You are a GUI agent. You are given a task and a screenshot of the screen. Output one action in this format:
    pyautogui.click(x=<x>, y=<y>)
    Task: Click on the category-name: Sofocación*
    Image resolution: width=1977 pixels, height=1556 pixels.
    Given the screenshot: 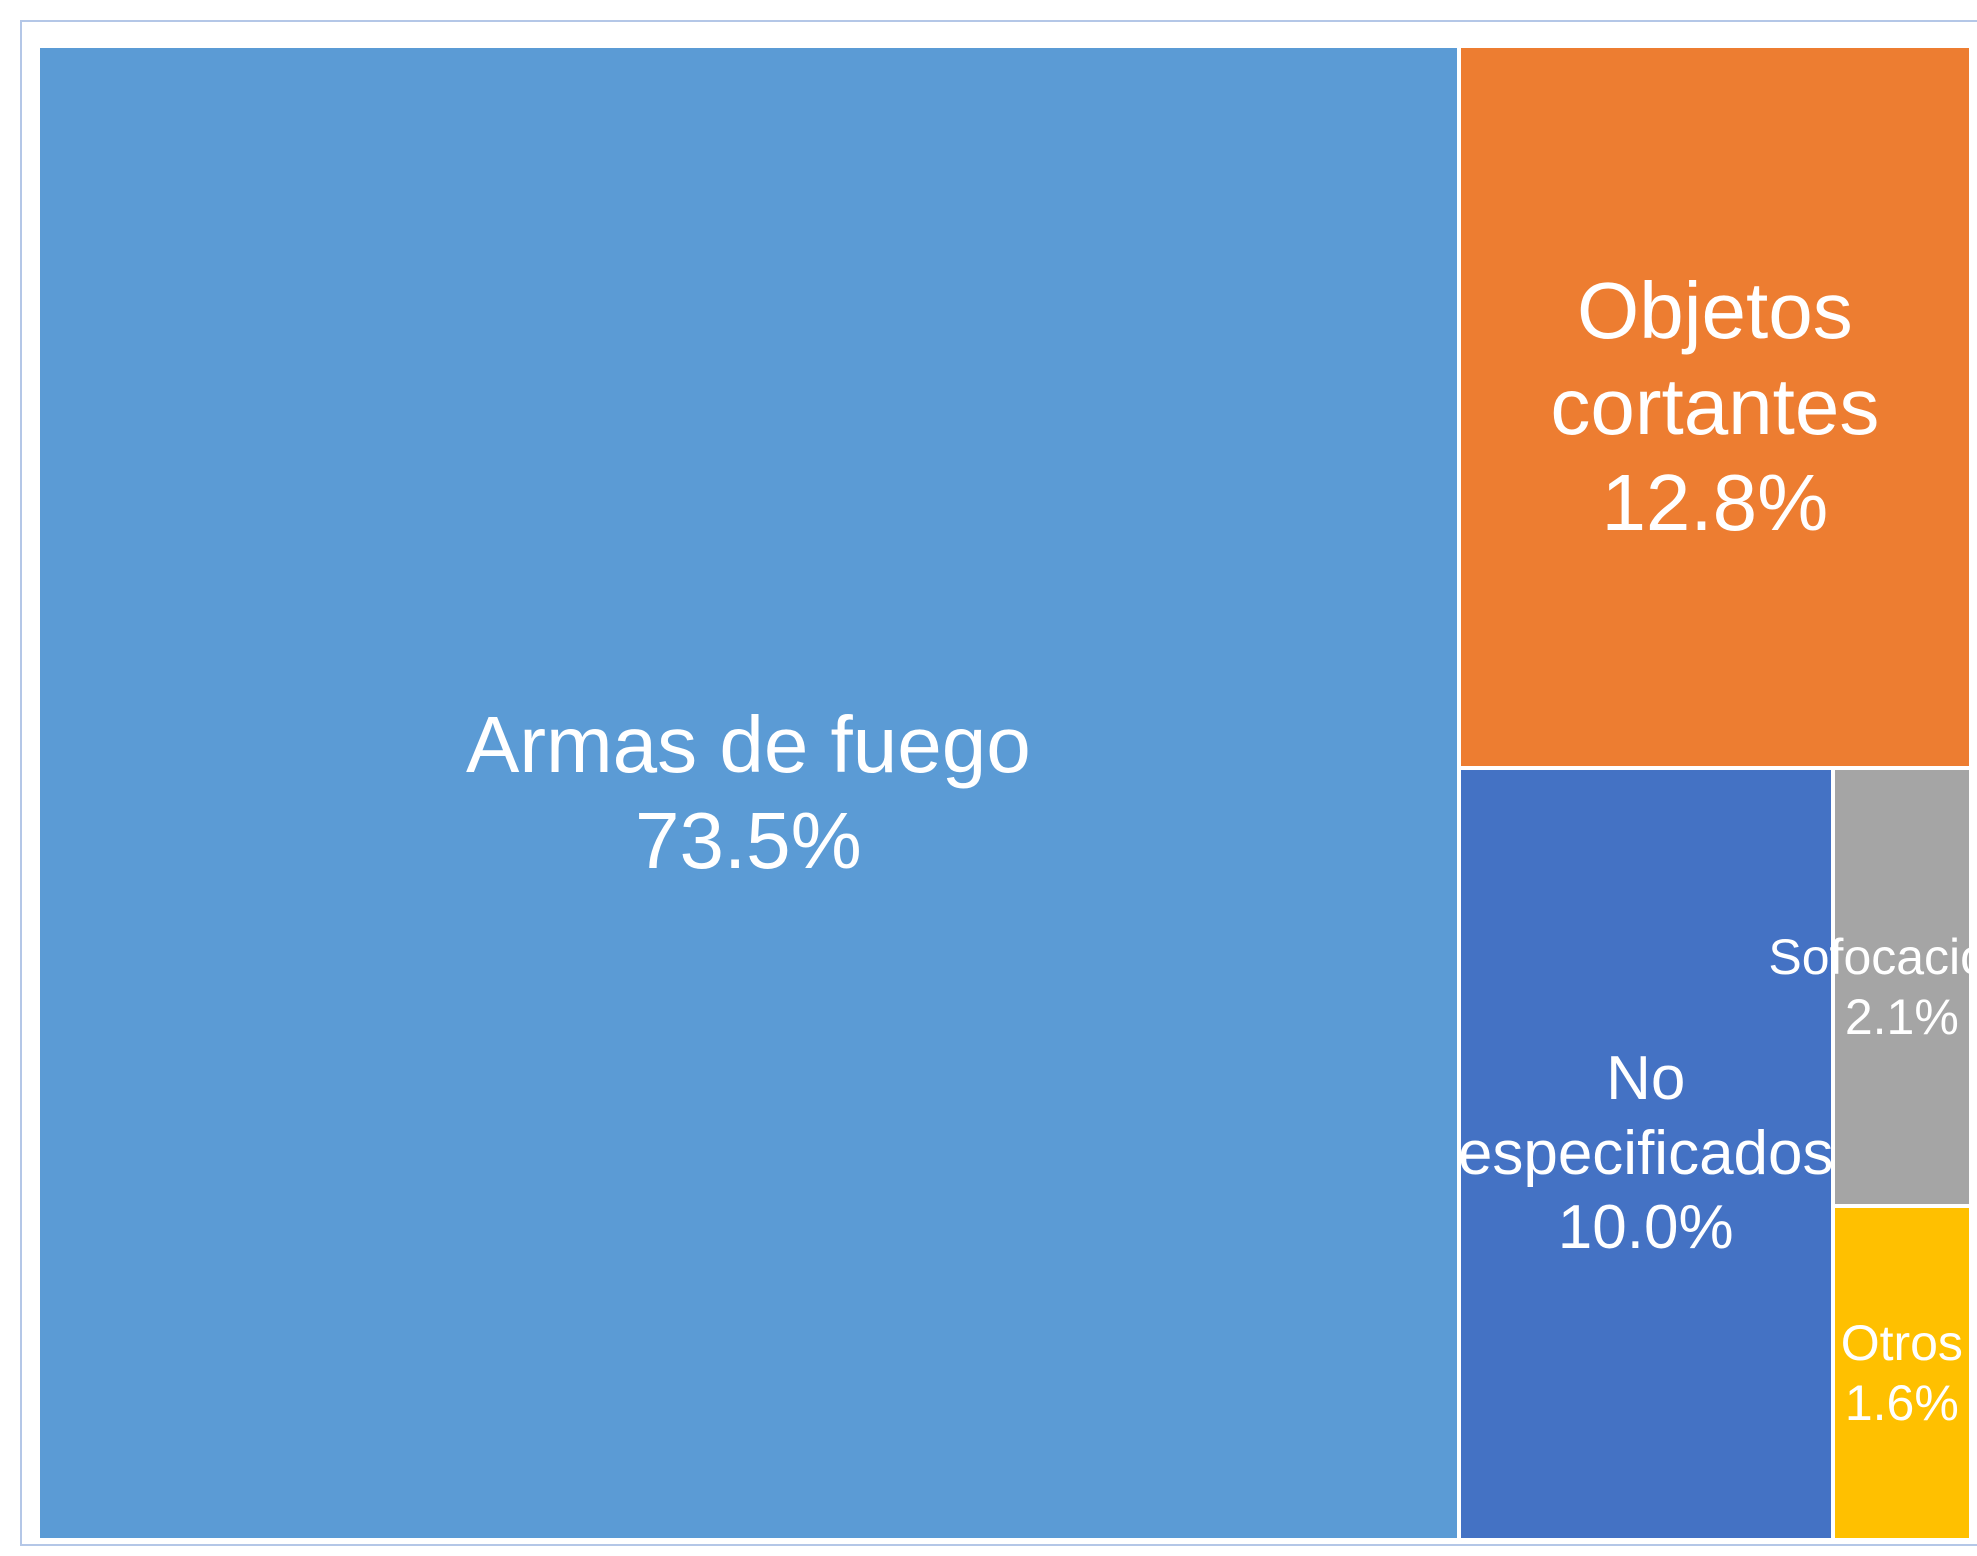 What is the action you would take?
    pyautogui.click(x=1872, y=956)
    